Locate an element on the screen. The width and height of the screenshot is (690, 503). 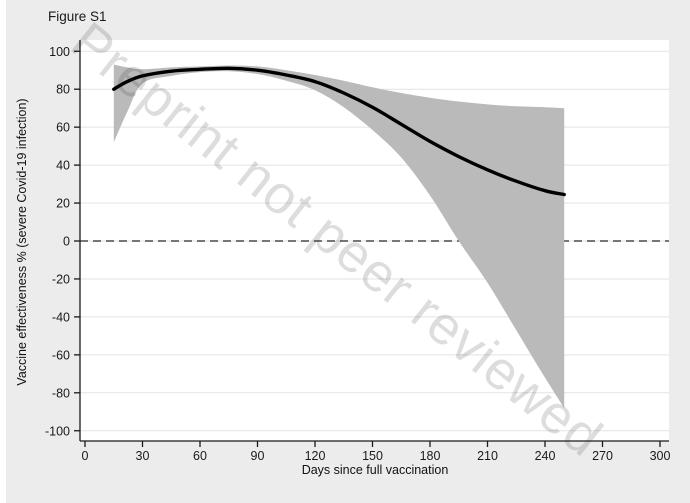
x-tick-label: 270 is located at coordinates (602, 456).